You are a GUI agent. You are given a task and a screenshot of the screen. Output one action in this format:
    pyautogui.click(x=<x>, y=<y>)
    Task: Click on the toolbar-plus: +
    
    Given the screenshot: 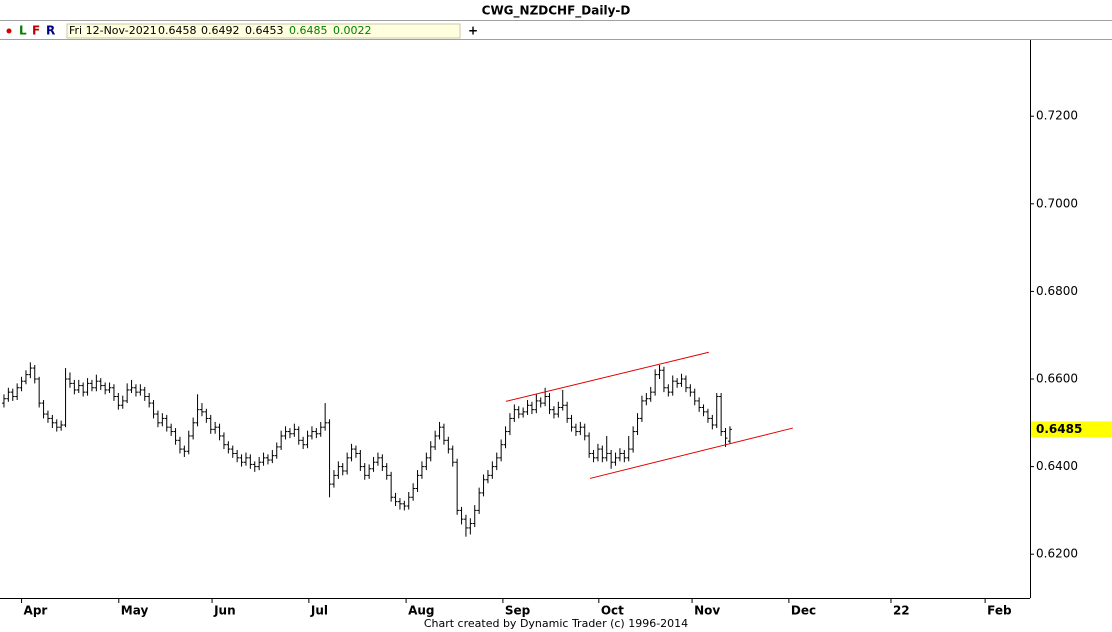 What is the action you would take?
    pyautogui.click(x=473, y=31)
    